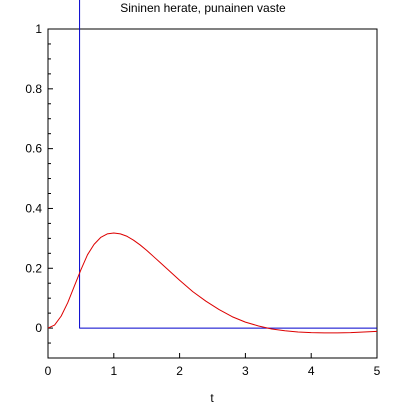 This screenshot has width=405, height=405. What do you see at coordinates (377, 371) in the screenshot?
I see `x-tick-label: 5` at bounding box center [377, 371].